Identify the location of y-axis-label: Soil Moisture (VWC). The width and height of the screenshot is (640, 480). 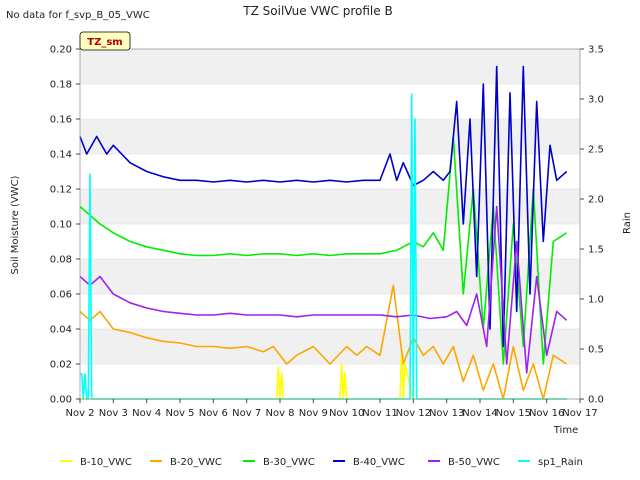
(15, 224).